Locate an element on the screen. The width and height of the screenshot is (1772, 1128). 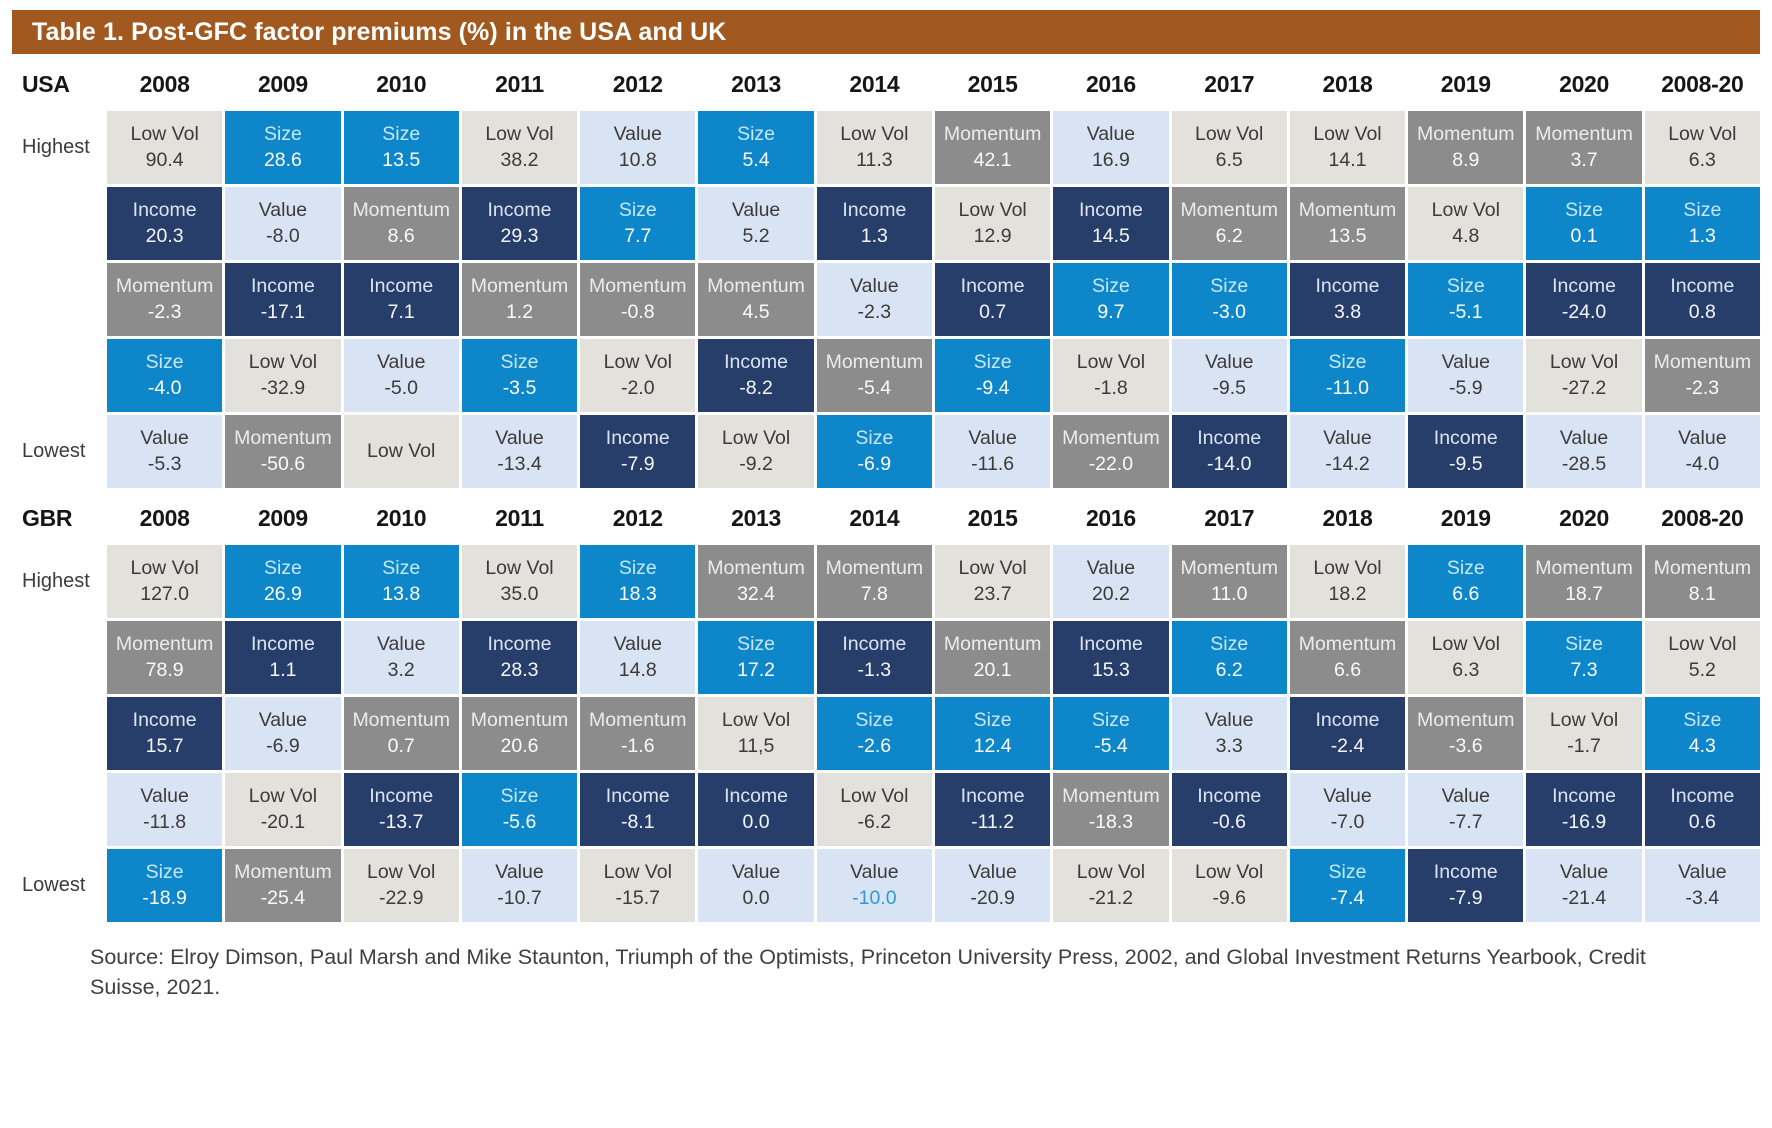
factor-cell: Size -11.0 is located at coordinates (1347, 375).